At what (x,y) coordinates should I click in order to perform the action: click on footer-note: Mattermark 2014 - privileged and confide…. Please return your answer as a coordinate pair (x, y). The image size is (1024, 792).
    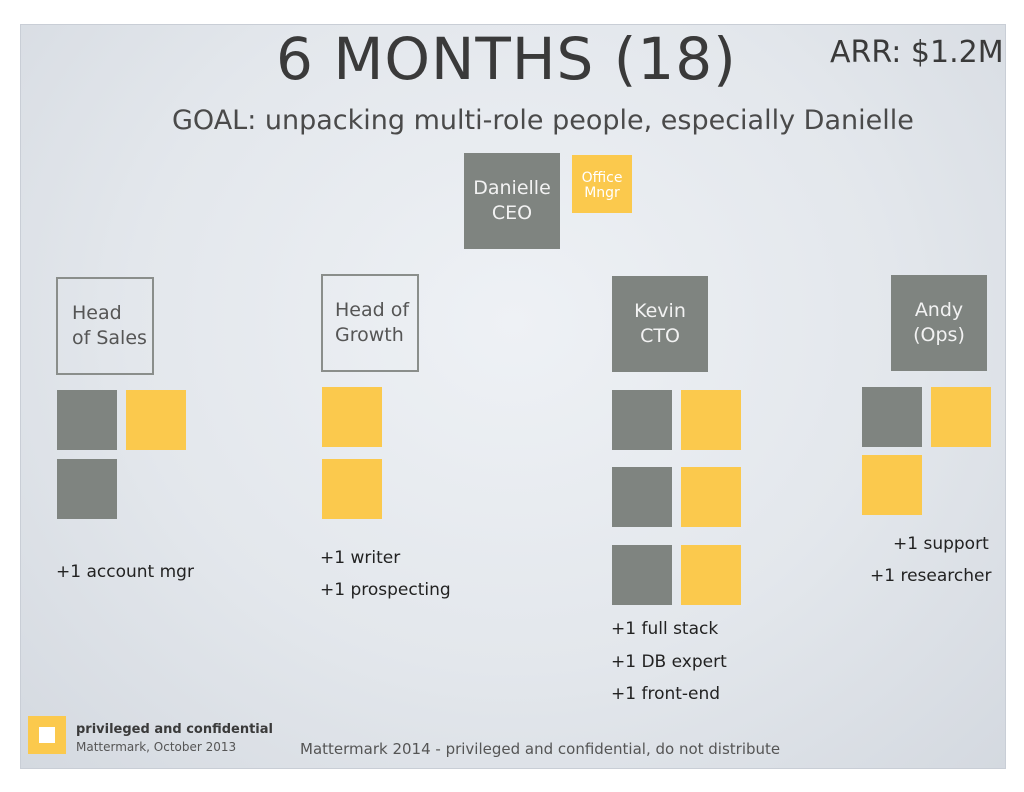
    Looking at the image, I should click on (540, 749).